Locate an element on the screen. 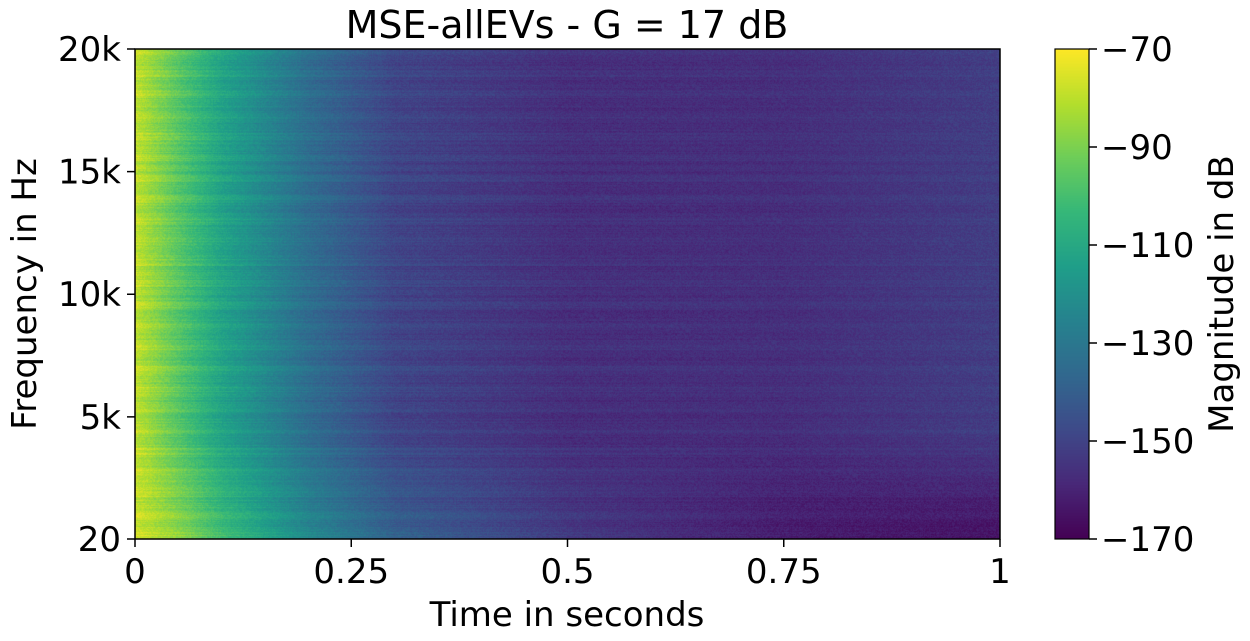  x-tick-label: 0.5 is located at coordinates (567, 572).